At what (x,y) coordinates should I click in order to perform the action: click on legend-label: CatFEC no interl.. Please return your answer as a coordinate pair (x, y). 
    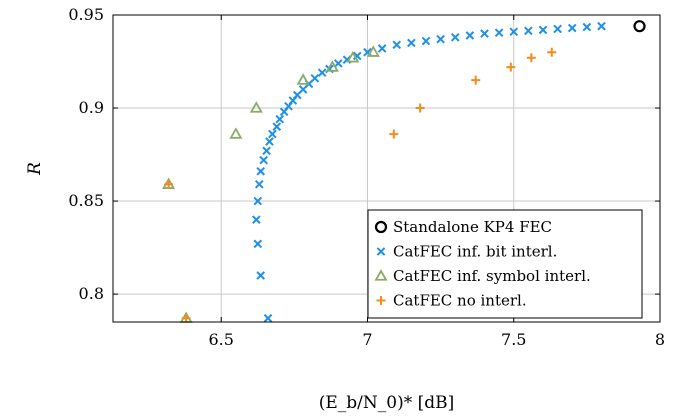
    Looking at the image, I should click on (460, 301).